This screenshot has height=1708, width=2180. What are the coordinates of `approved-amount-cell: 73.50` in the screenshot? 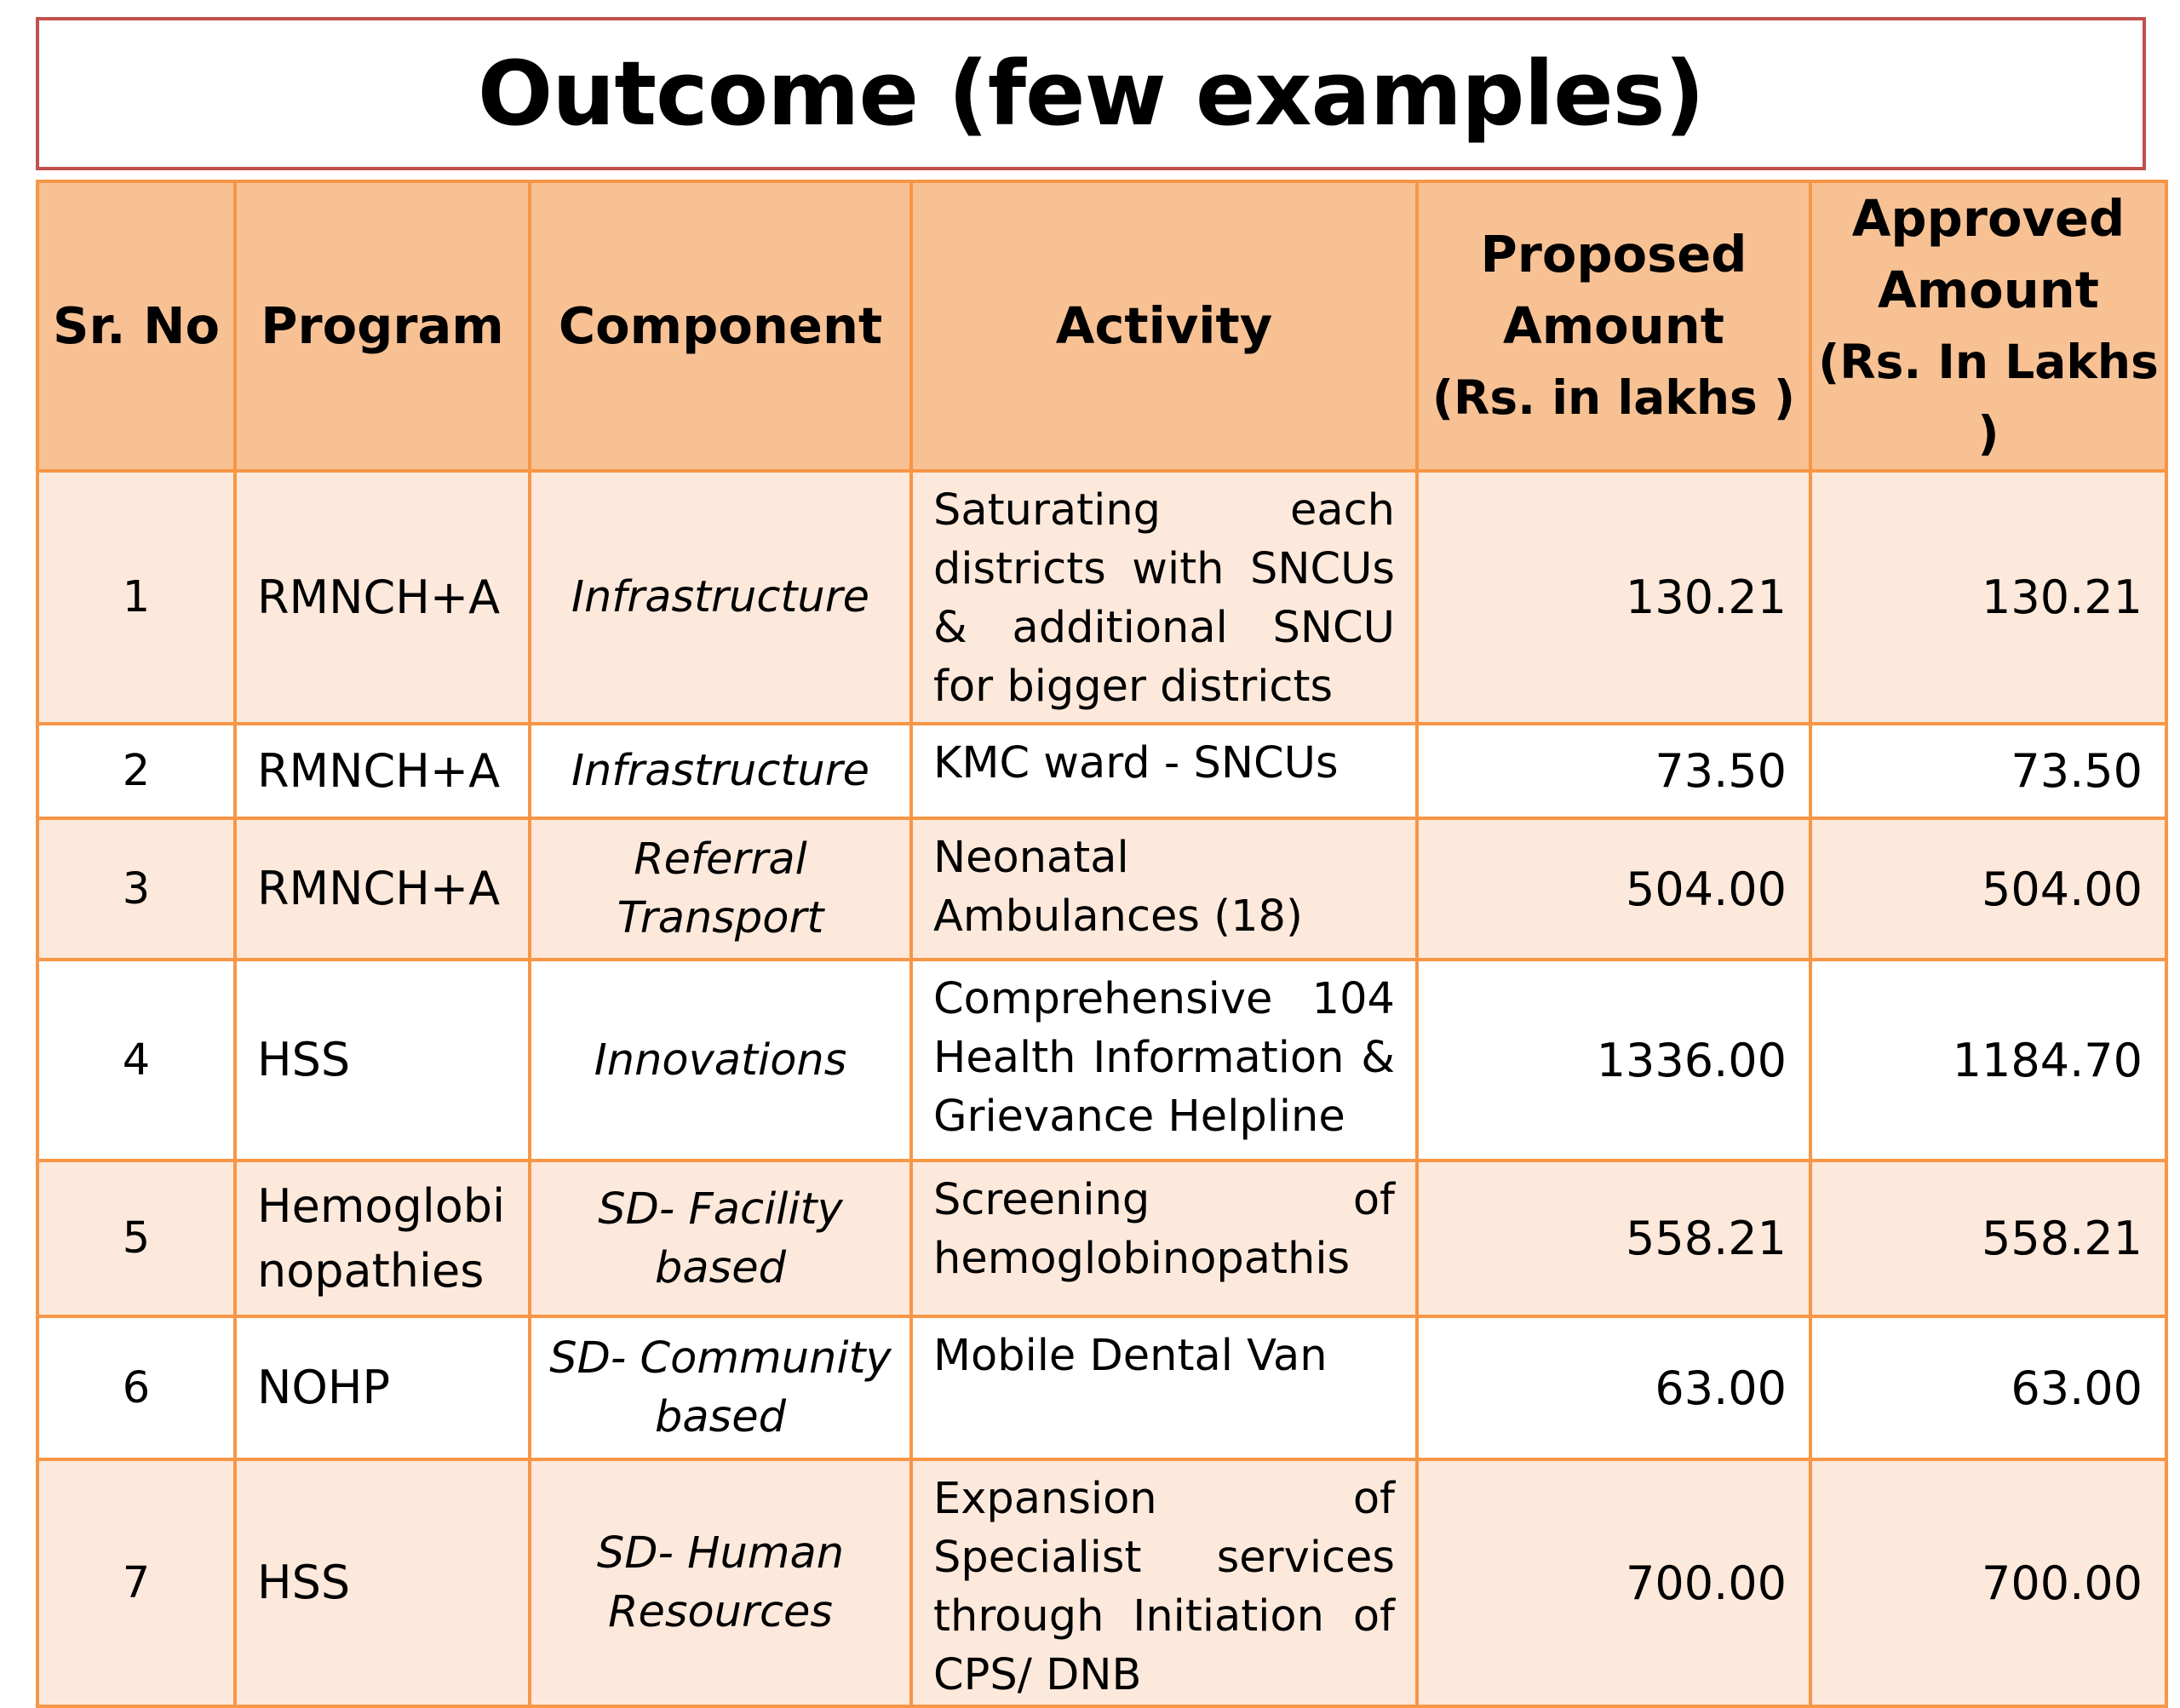 It's located at (1988, 771).